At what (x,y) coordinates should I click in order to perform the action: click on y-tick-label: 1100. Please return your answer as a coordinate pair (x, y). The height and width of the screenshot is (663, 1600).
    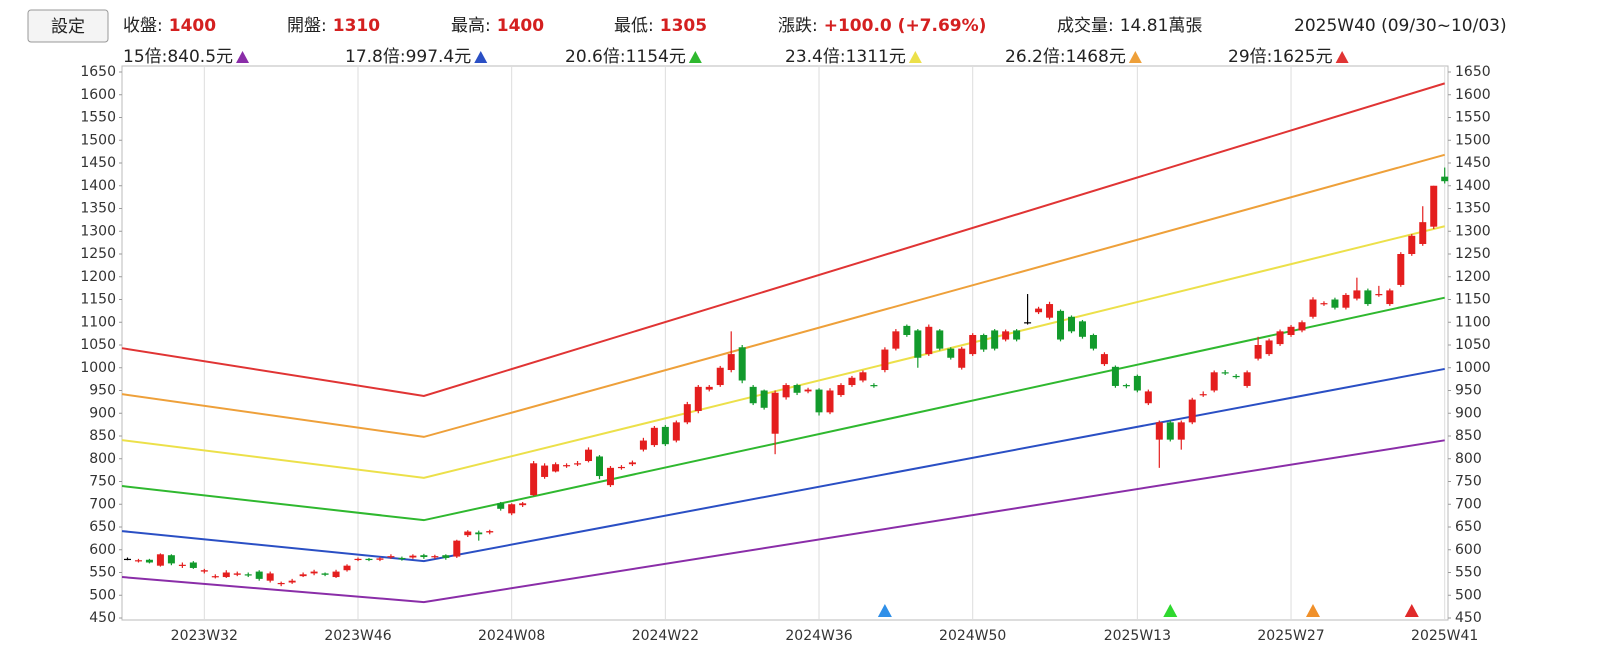
    Looking at the image, I should click on (98, 322).